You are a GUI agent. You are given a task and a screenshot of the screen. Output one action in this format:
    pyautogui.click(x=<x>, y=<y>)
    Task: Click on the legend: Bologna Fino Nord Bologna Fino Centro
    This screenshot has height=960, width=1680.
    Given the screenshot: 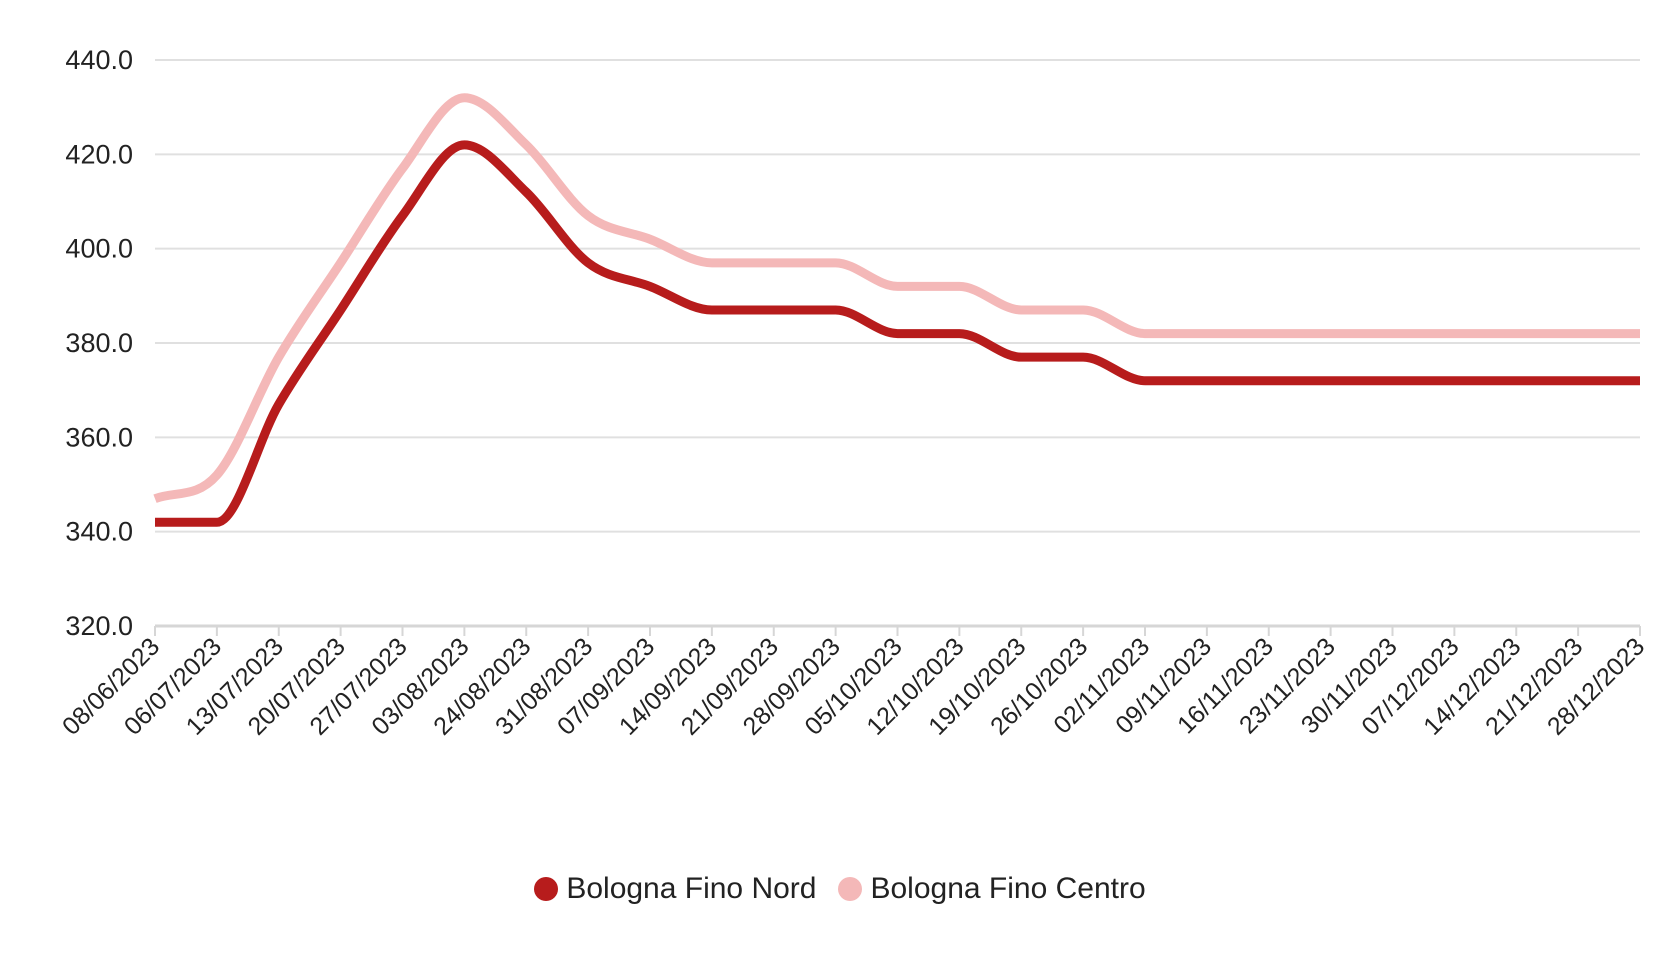 What is the action you would take?
    pyautogui.click(x=840, y=889)
    